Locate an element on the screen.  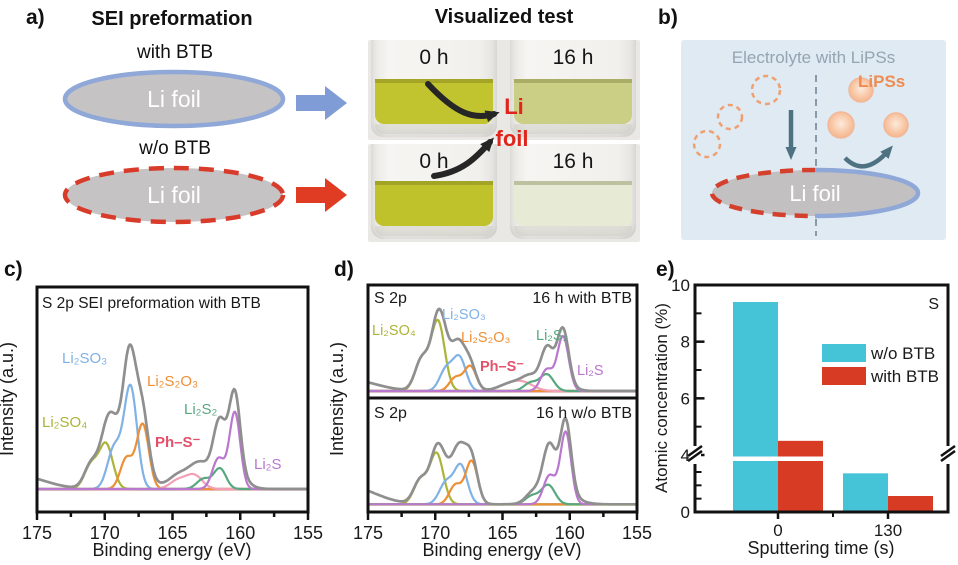
legend-swatch-with-btb is located at coordinates (844, 376).